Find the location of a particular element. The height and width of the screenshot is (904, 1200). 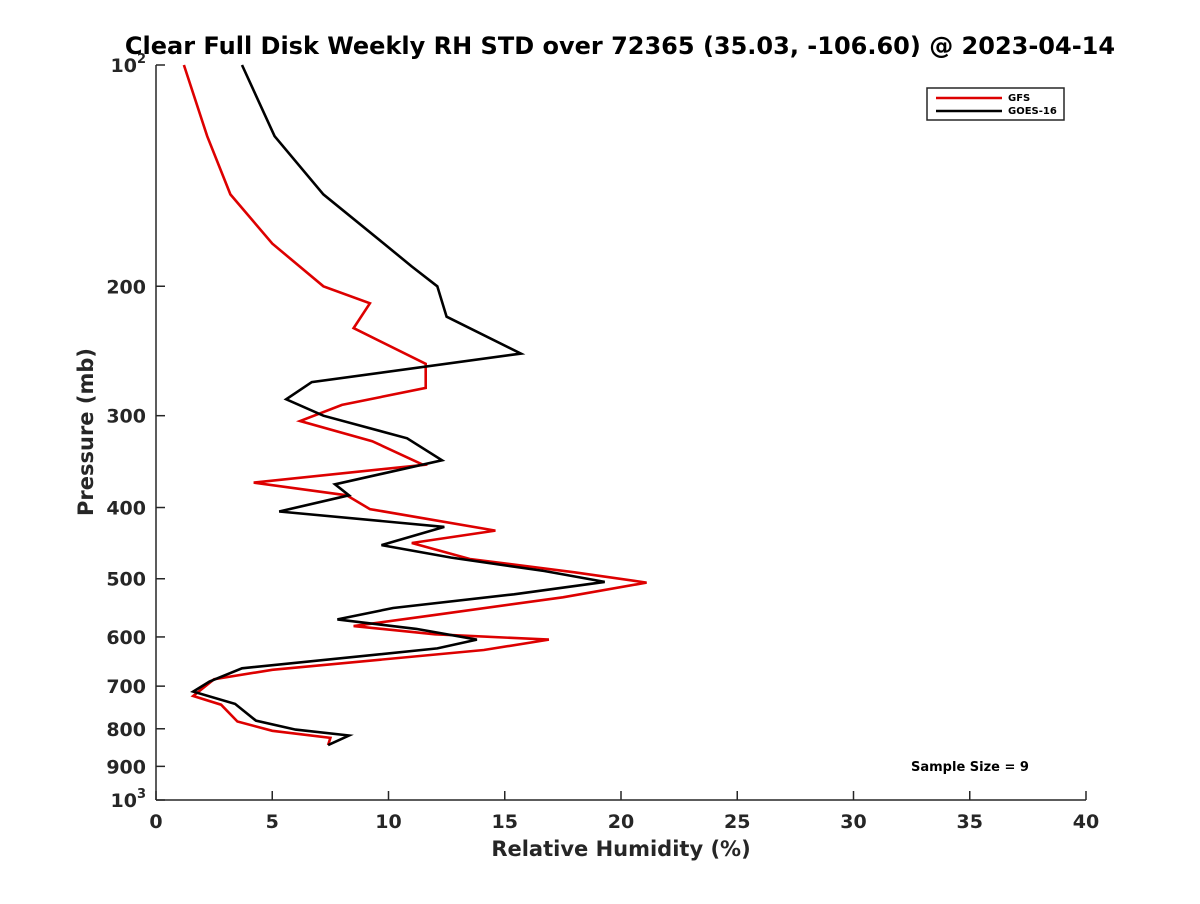

y-axis-label: Pressure (mb) is located at coordinates (86, 432).